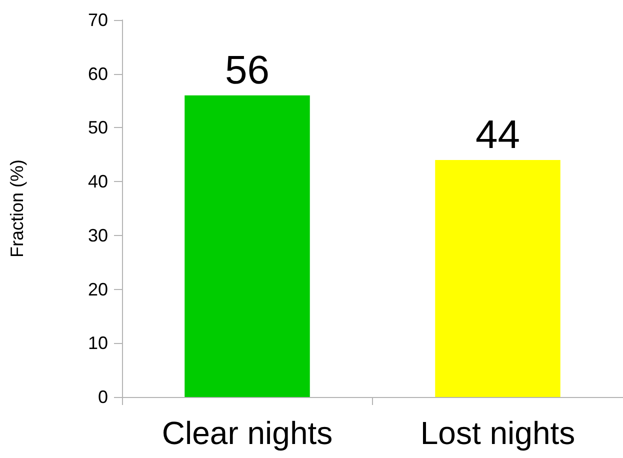  Describe the element at coordinates (98, 182) in the screenshot. I see `y-tick-label: 40` at that location.